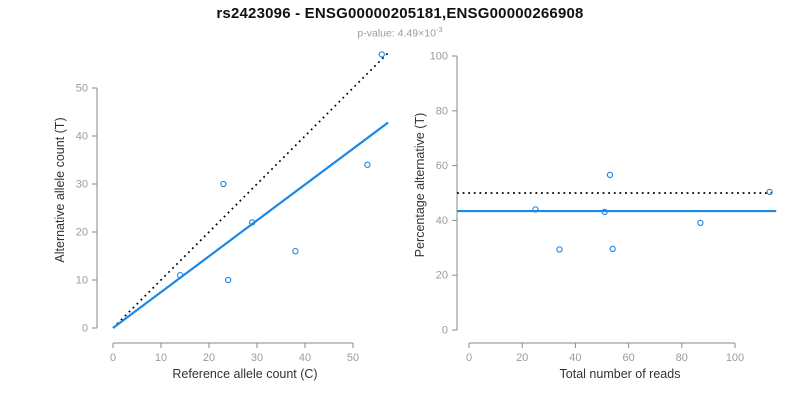 The height and width of the screenshot is (400, 800). What do you see at coordinates (620, 374) in the screenshot?
I see `x-axis-label: Total number of reads` at bounding box center [620, 374].